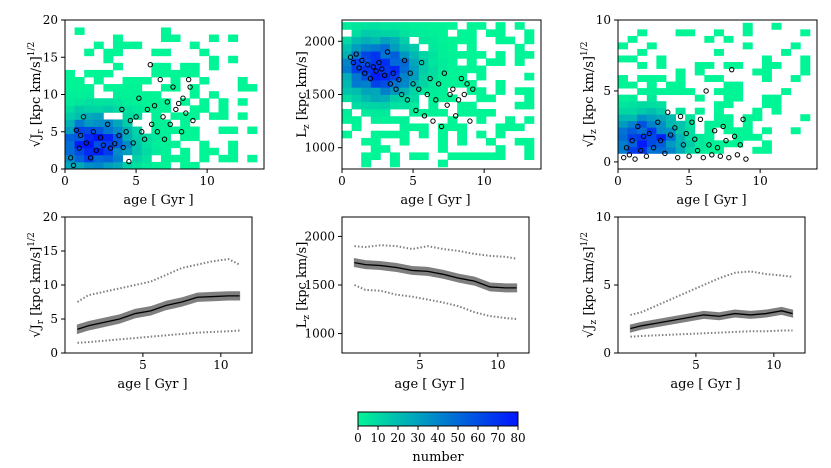  I want to click on panel-top-left-cells, so click(161, 98).